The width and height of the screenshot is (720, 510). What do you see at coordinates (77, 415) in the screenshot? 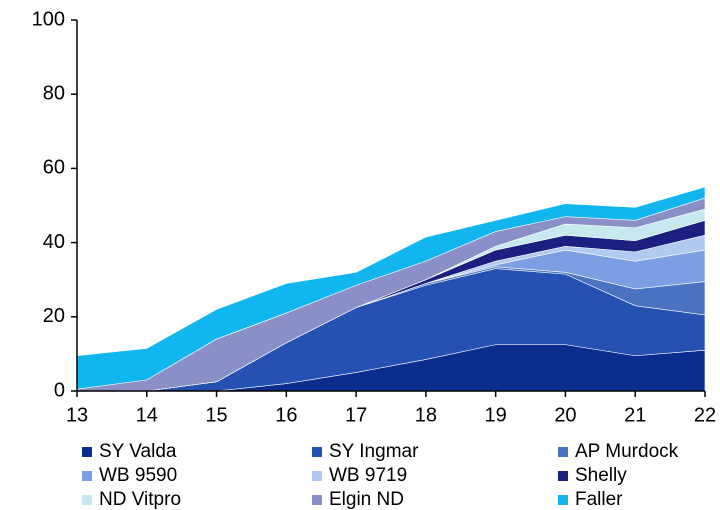
I see `x-tick-label: 13` at bounding box center [77, 415].